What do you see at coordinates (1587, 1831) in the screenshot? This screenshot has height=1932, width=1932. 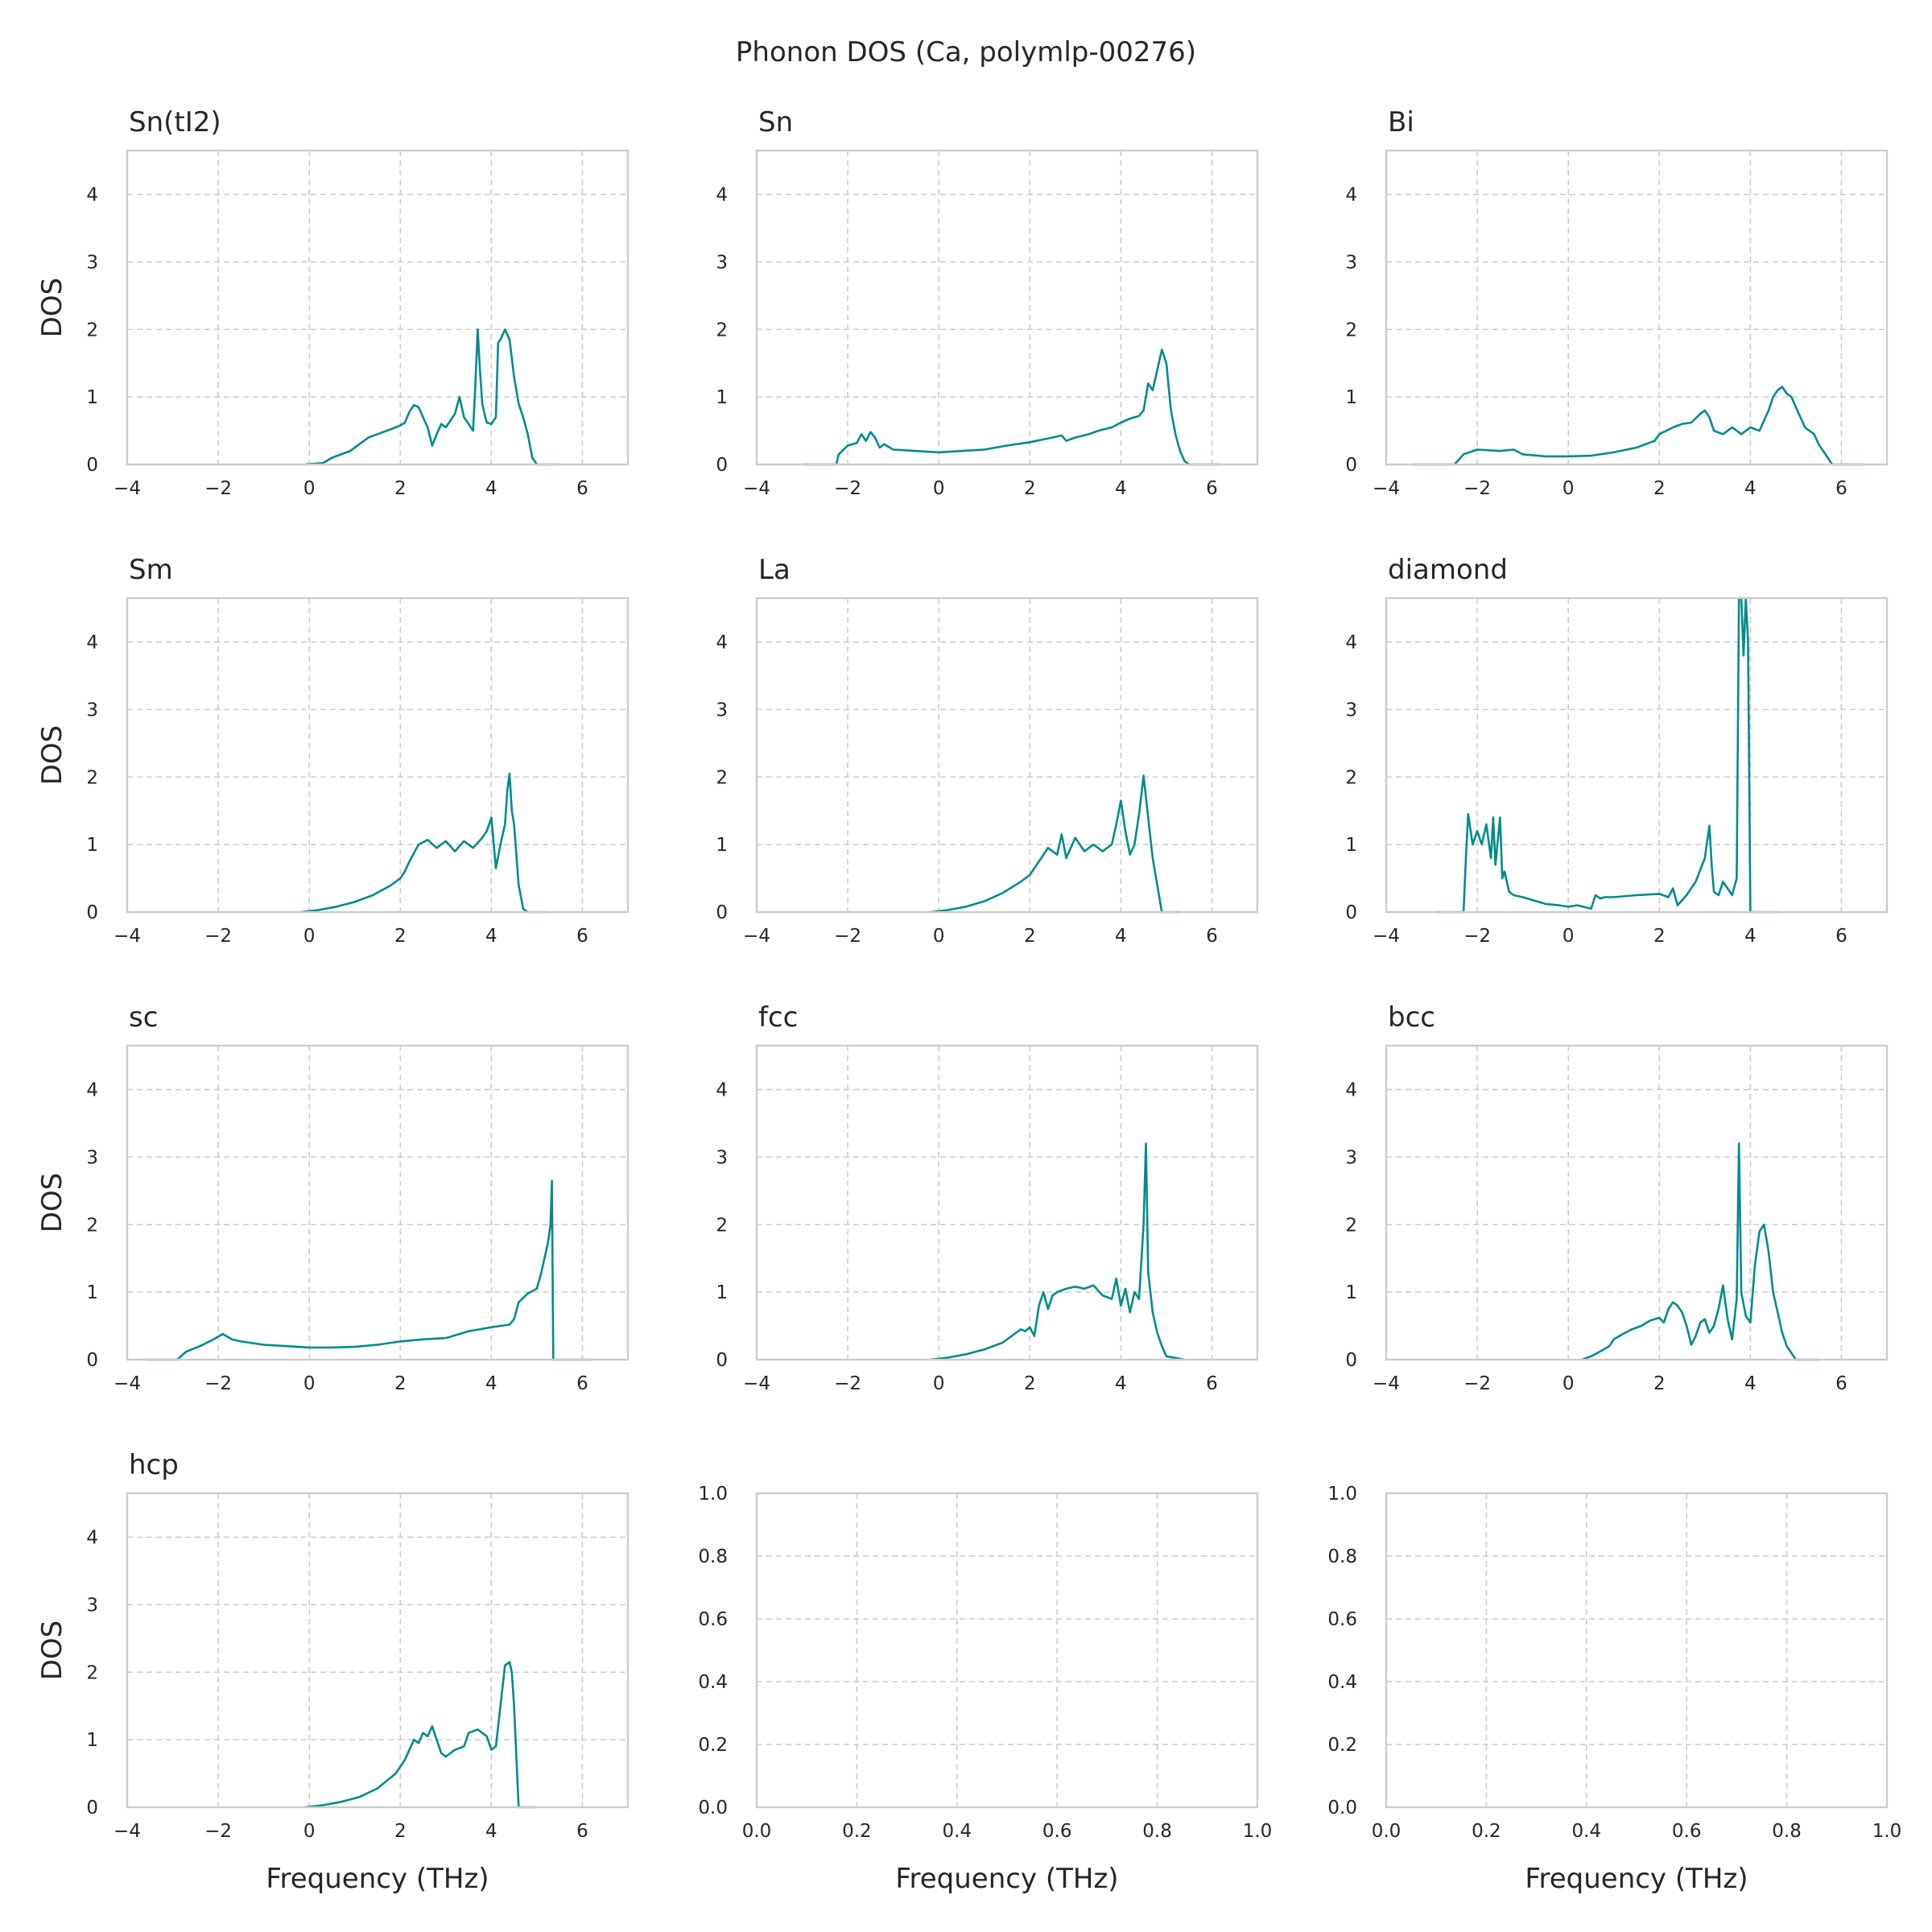 I see `x-tick-label: 0.4` at bounding box center [1587, 1831].